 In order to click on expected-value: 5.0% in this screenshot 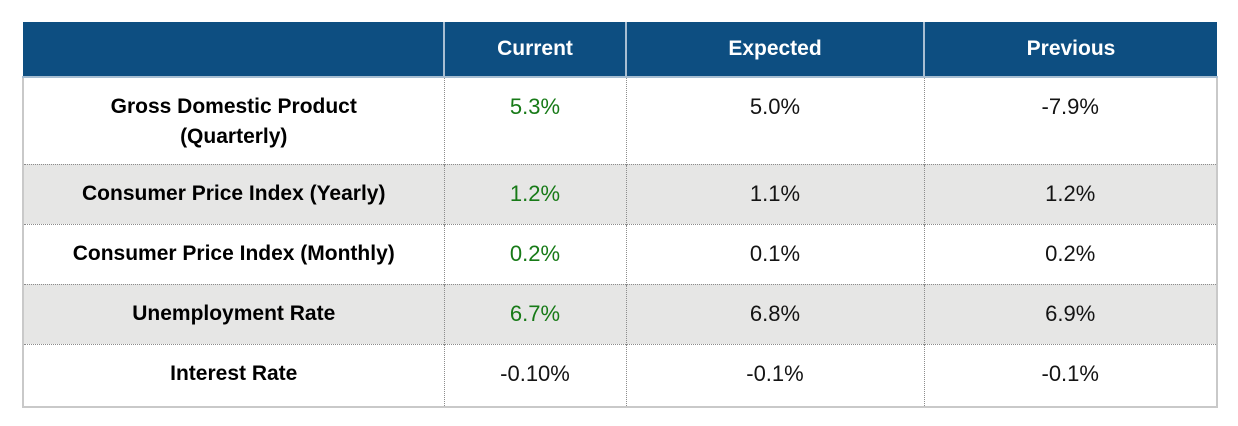, I will do `click(774, 120)`.